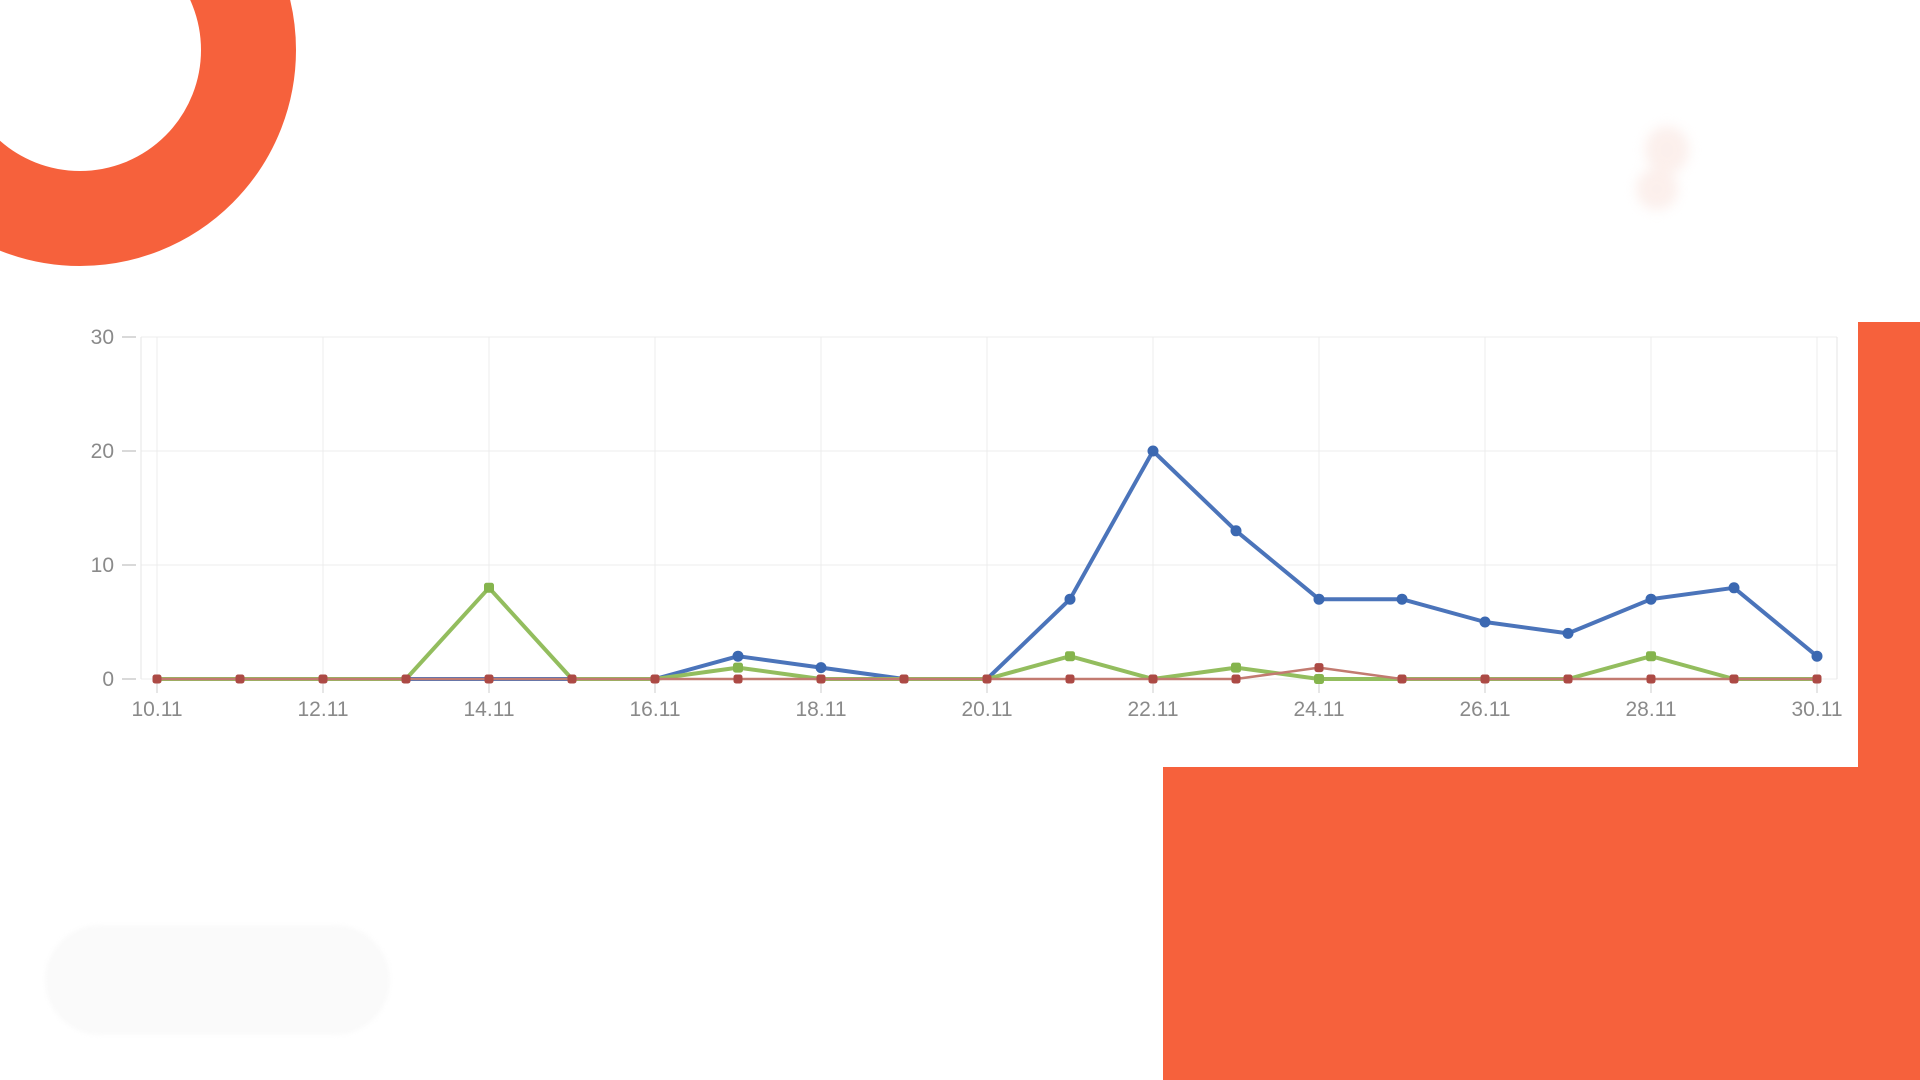 This screenshot has height=1080, width=1920. I want to click on x-axis-label: 12.11, so click(323, 709).